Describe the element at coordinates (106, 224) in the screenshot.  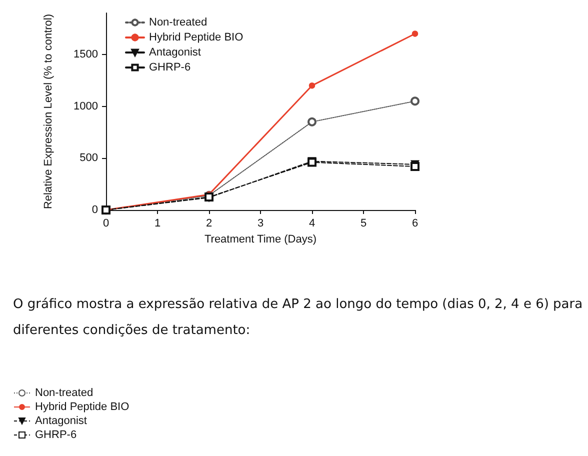
I see `x-tick-label: 0` at that location.